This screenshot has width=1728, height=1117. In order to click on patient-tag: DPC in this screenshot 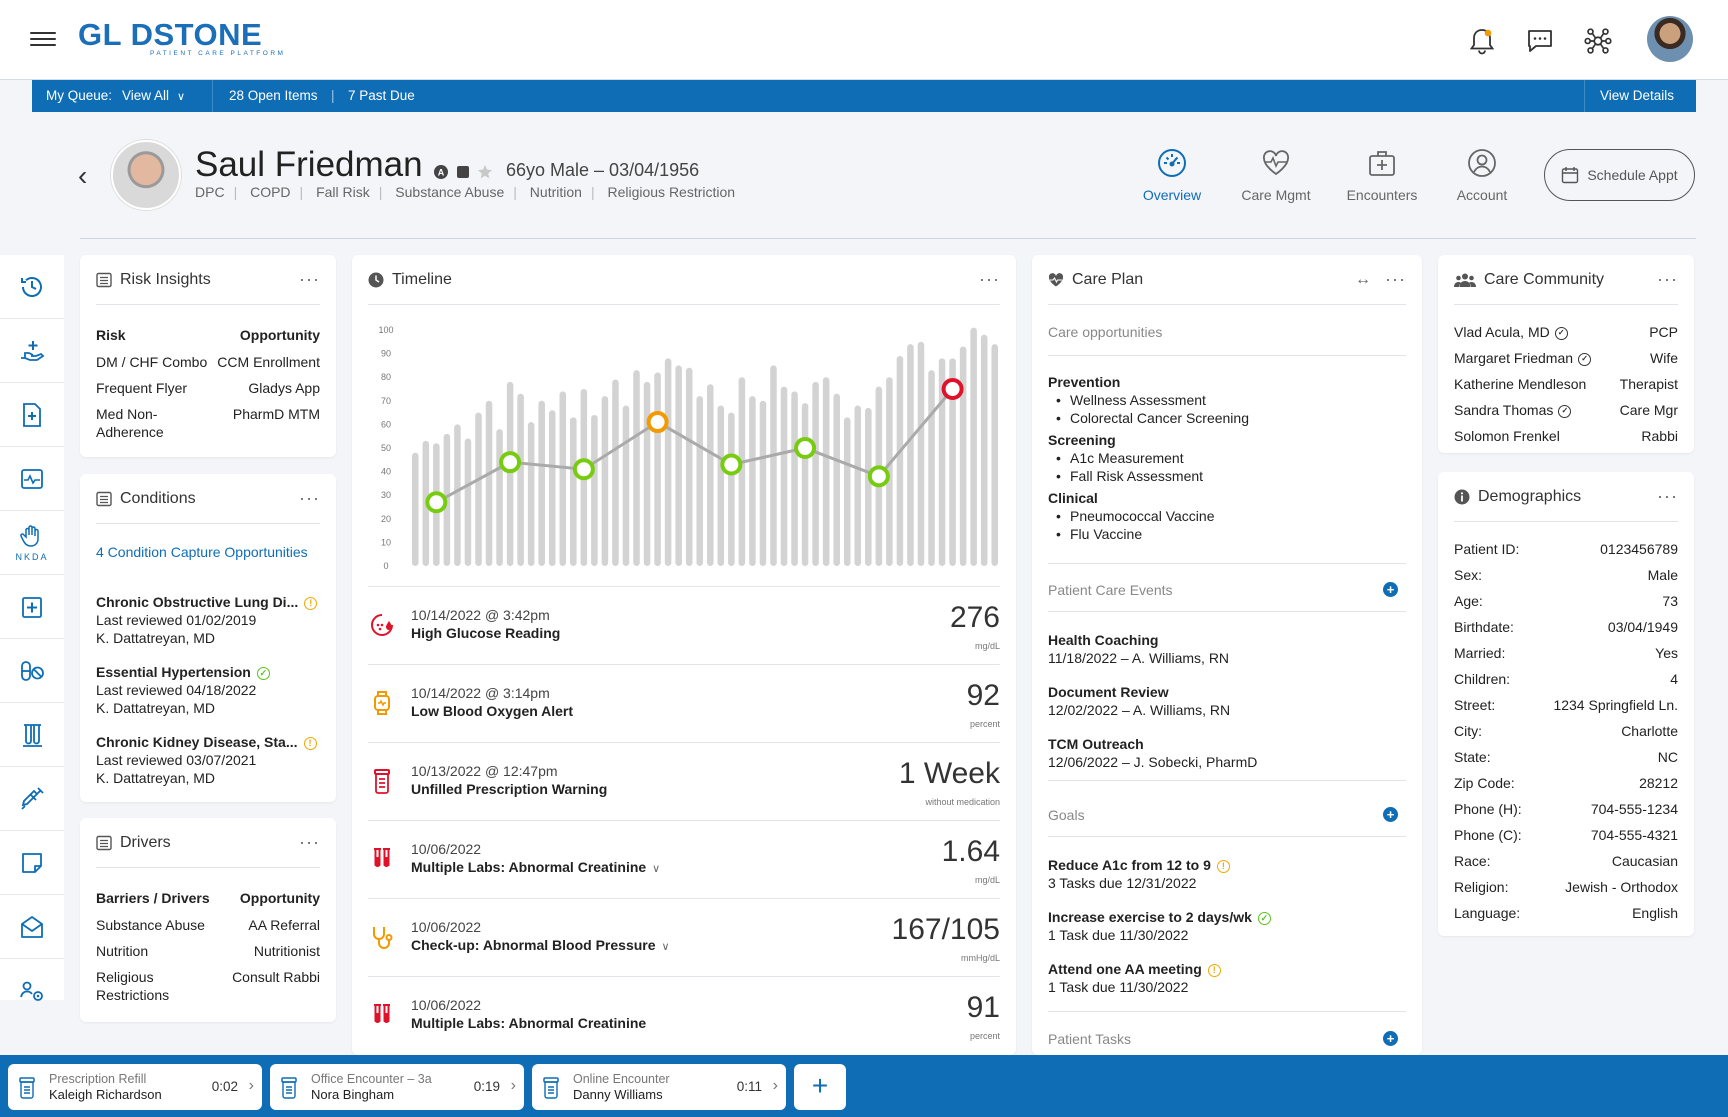, I will do `click(210, 192)`.